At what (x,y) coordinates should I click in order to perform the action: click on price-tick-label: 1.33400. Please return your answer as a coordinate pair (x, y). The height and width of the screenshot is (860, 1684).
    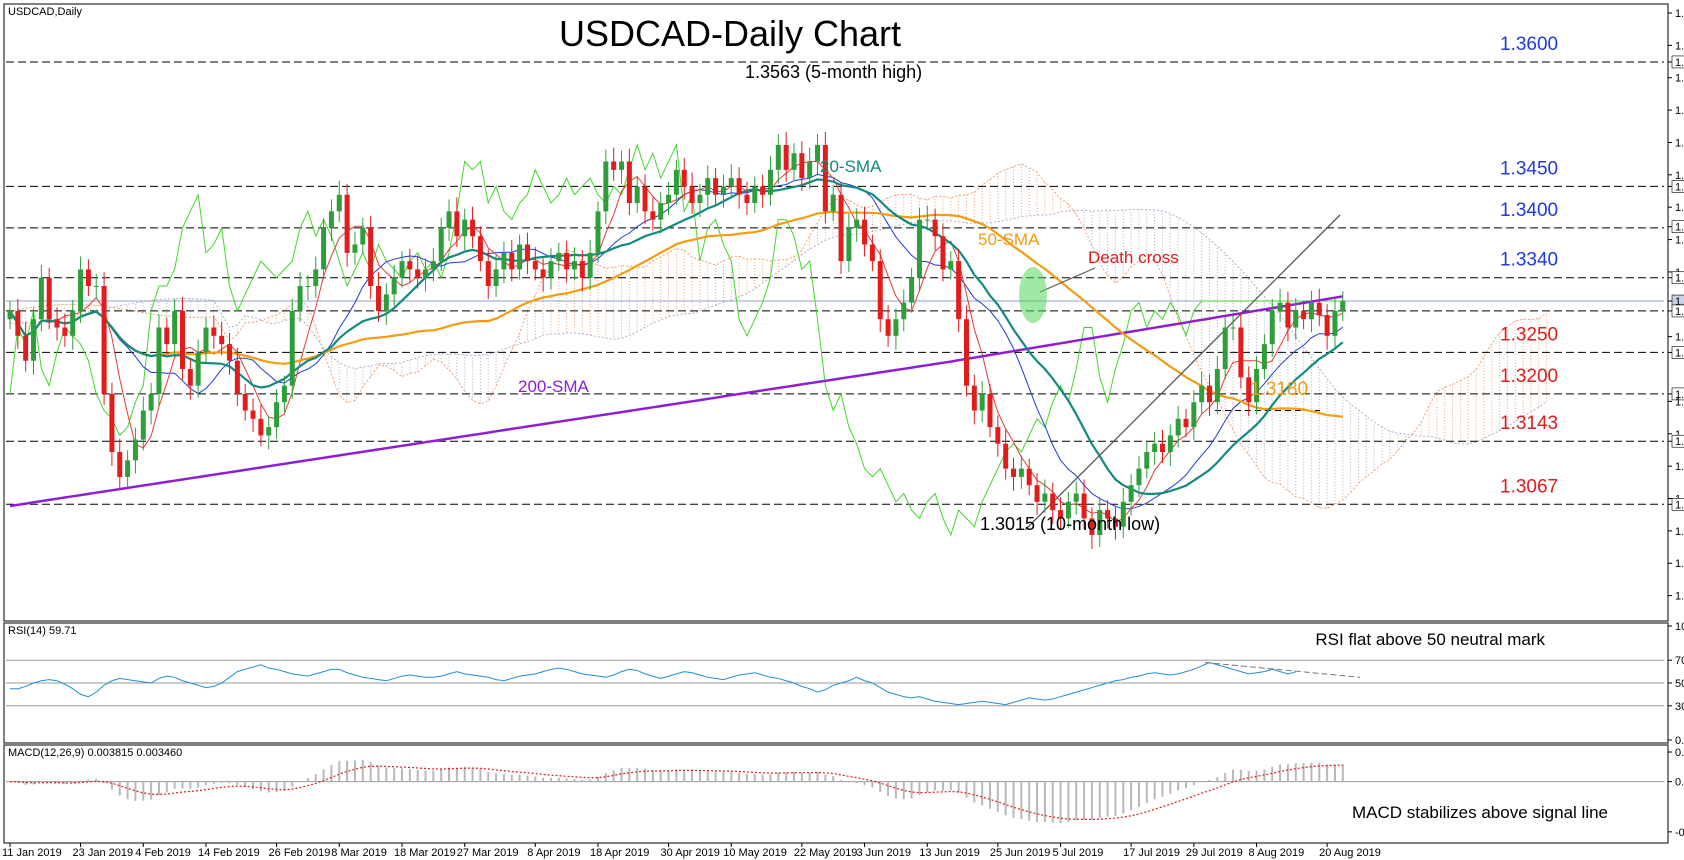
    Looking at the image, I should click on (1679, 279).